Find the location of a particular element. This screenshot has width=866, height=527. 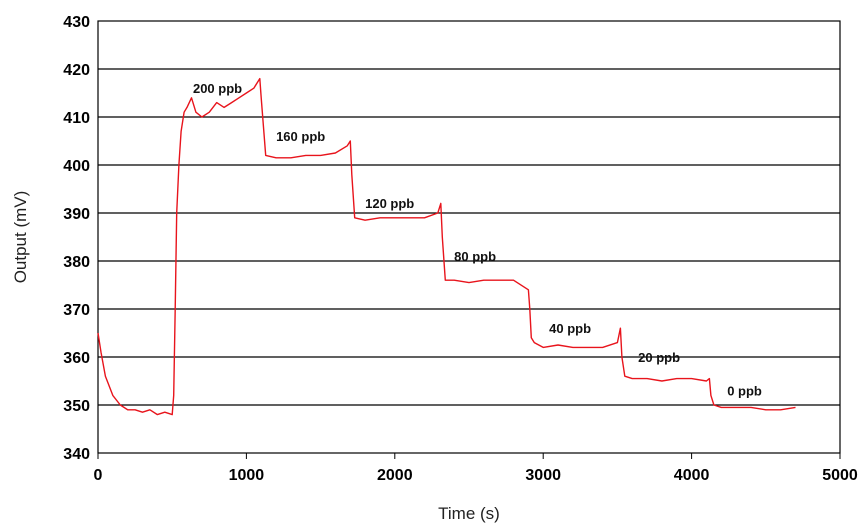

y-tick-label: 400 is located at coordinates (76, 166).